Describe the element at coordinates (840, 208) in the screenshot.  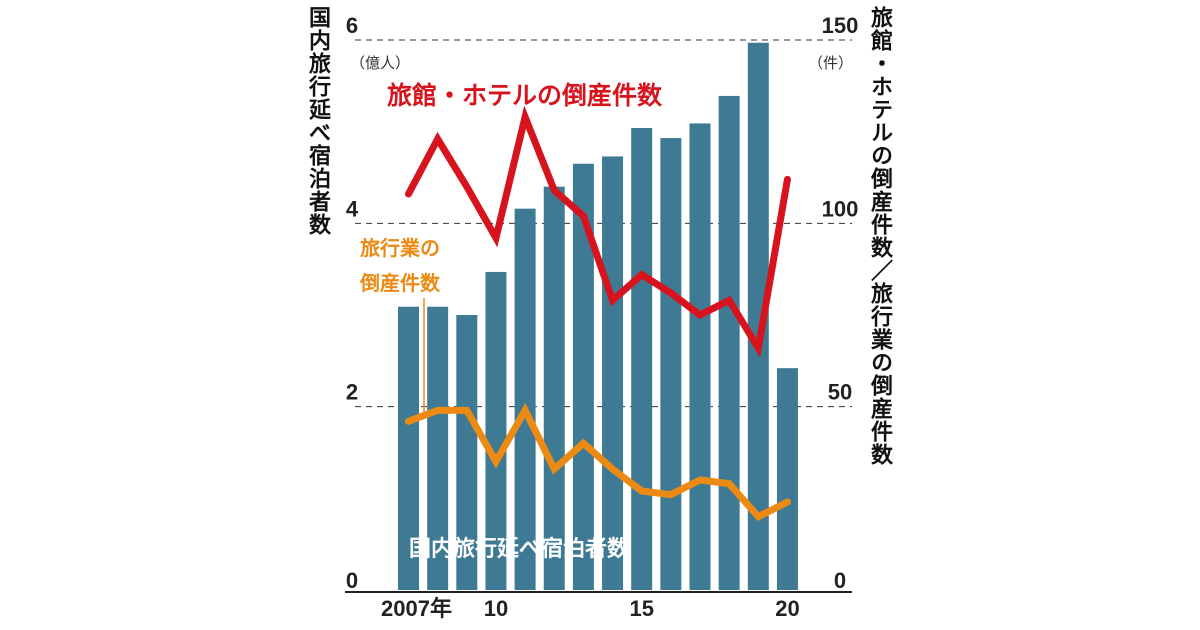
I see `right-tick-label: 100` at that location.